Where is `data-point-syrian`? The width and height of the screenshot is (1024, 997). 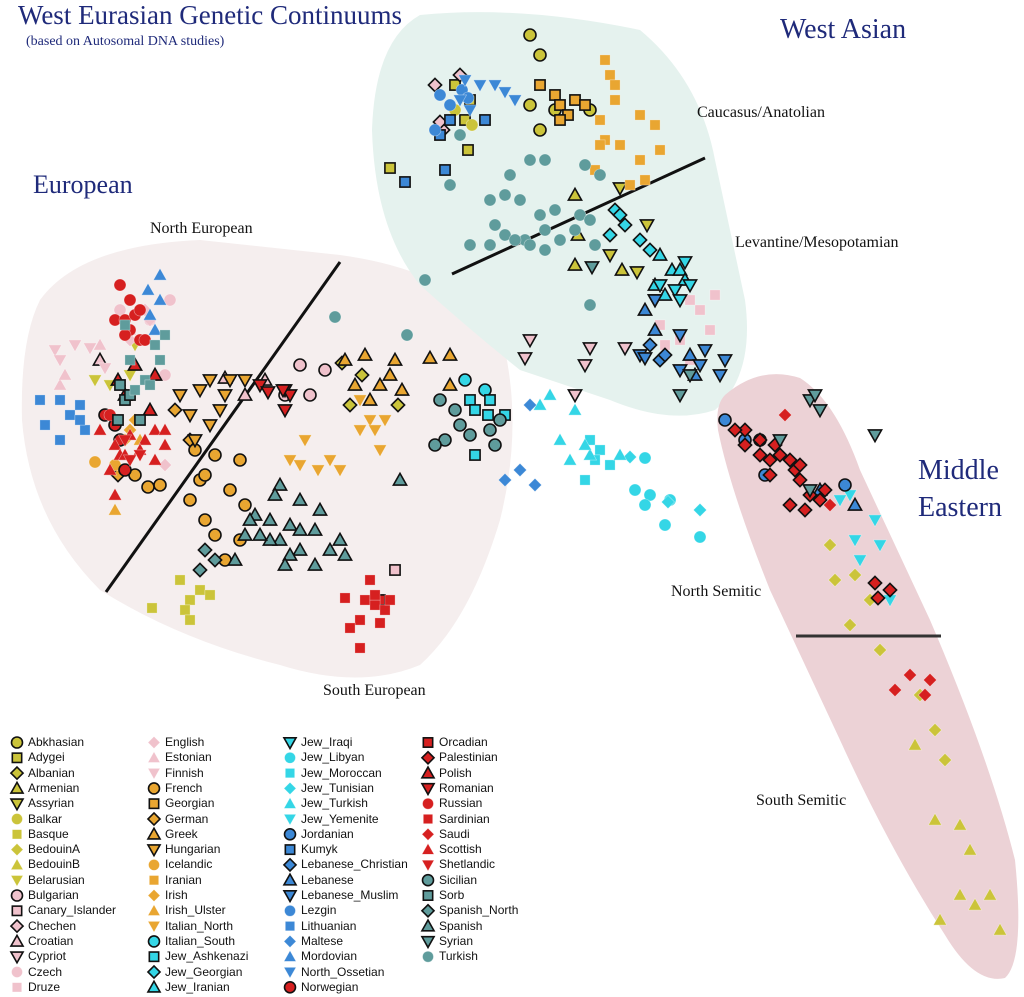 data-point-syrian is located at coordinates (780, 441).